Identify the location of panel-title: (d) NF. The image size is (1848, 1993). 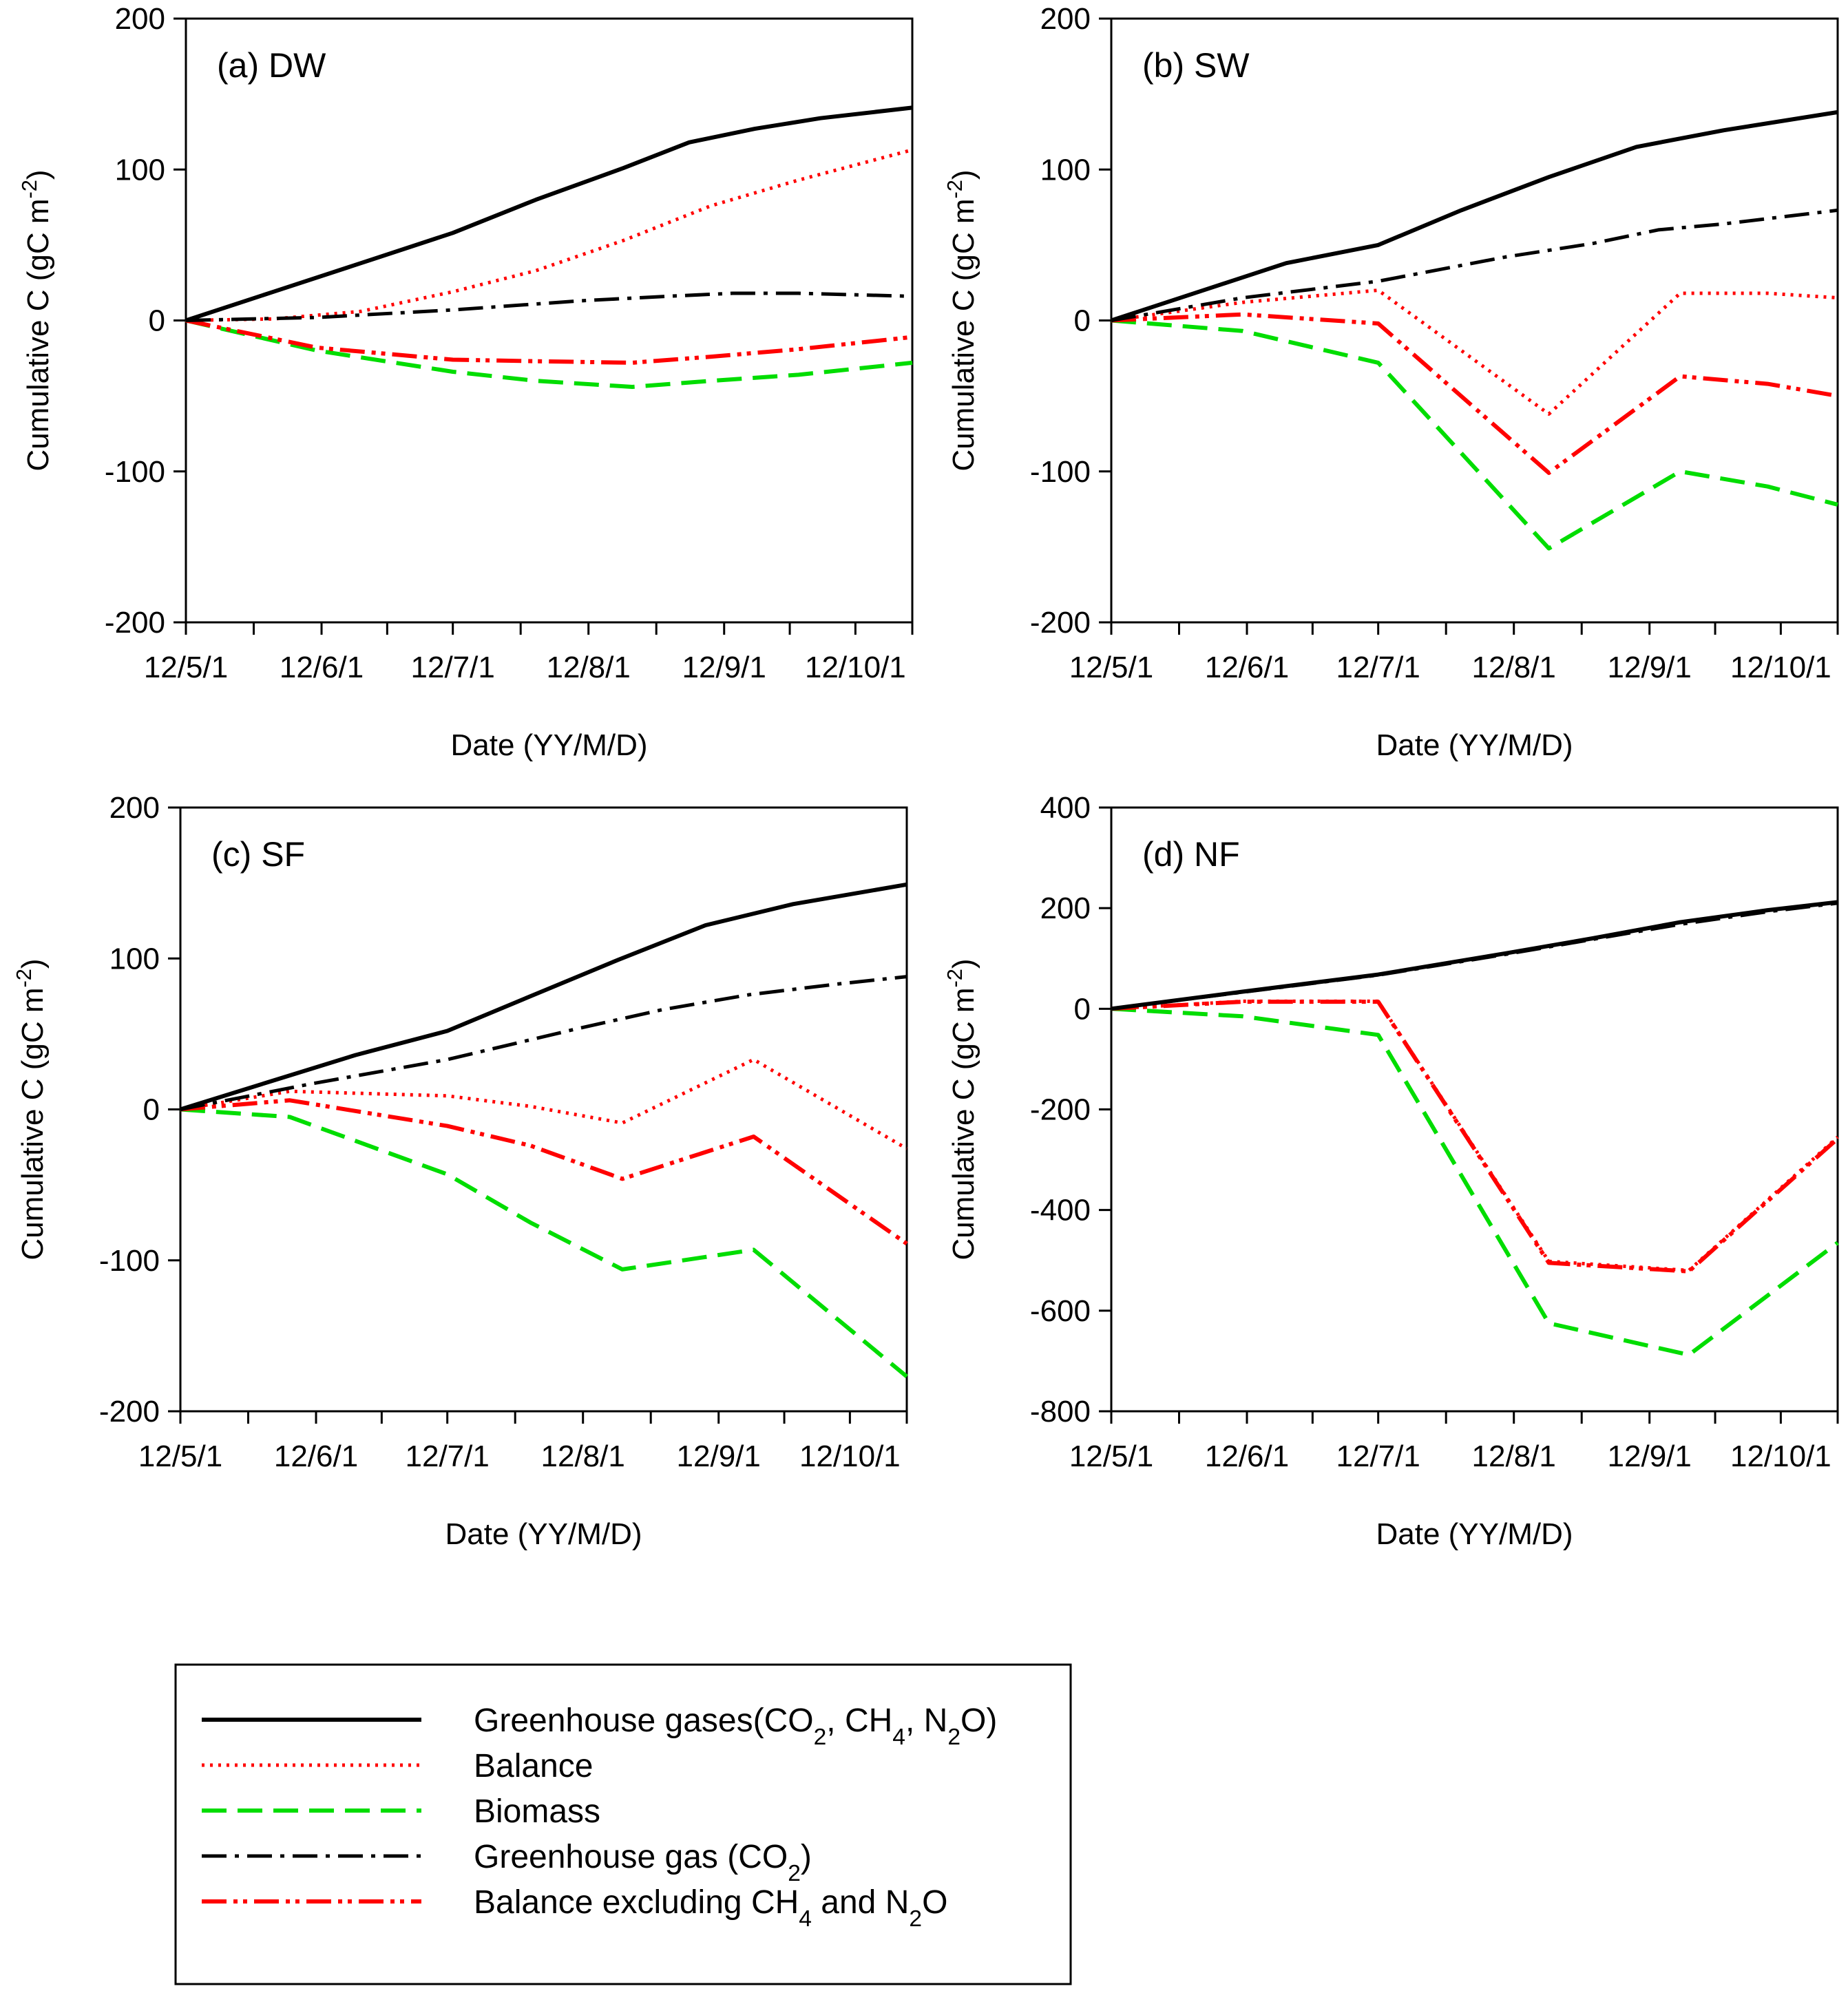
(1191, 854).